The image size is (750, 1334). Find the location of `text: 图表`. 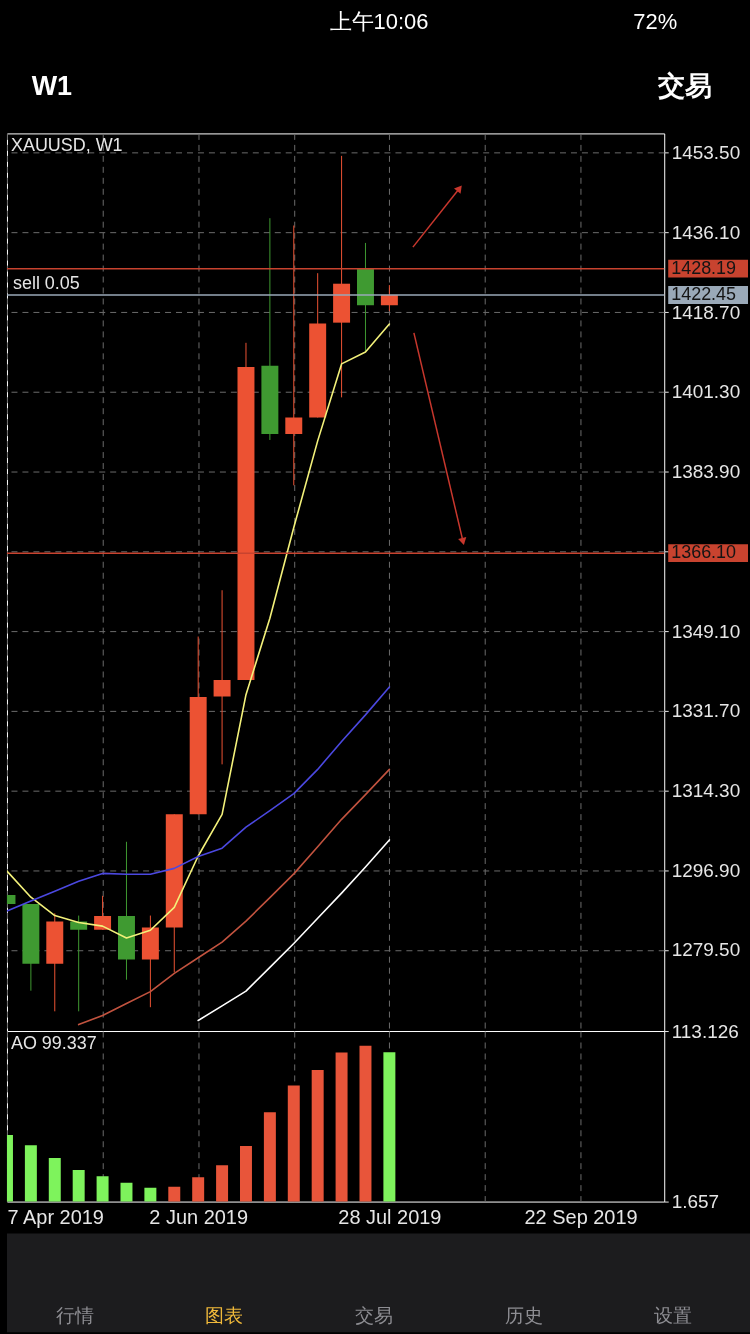

text: 图表 is located at coordinates (224, 1316).